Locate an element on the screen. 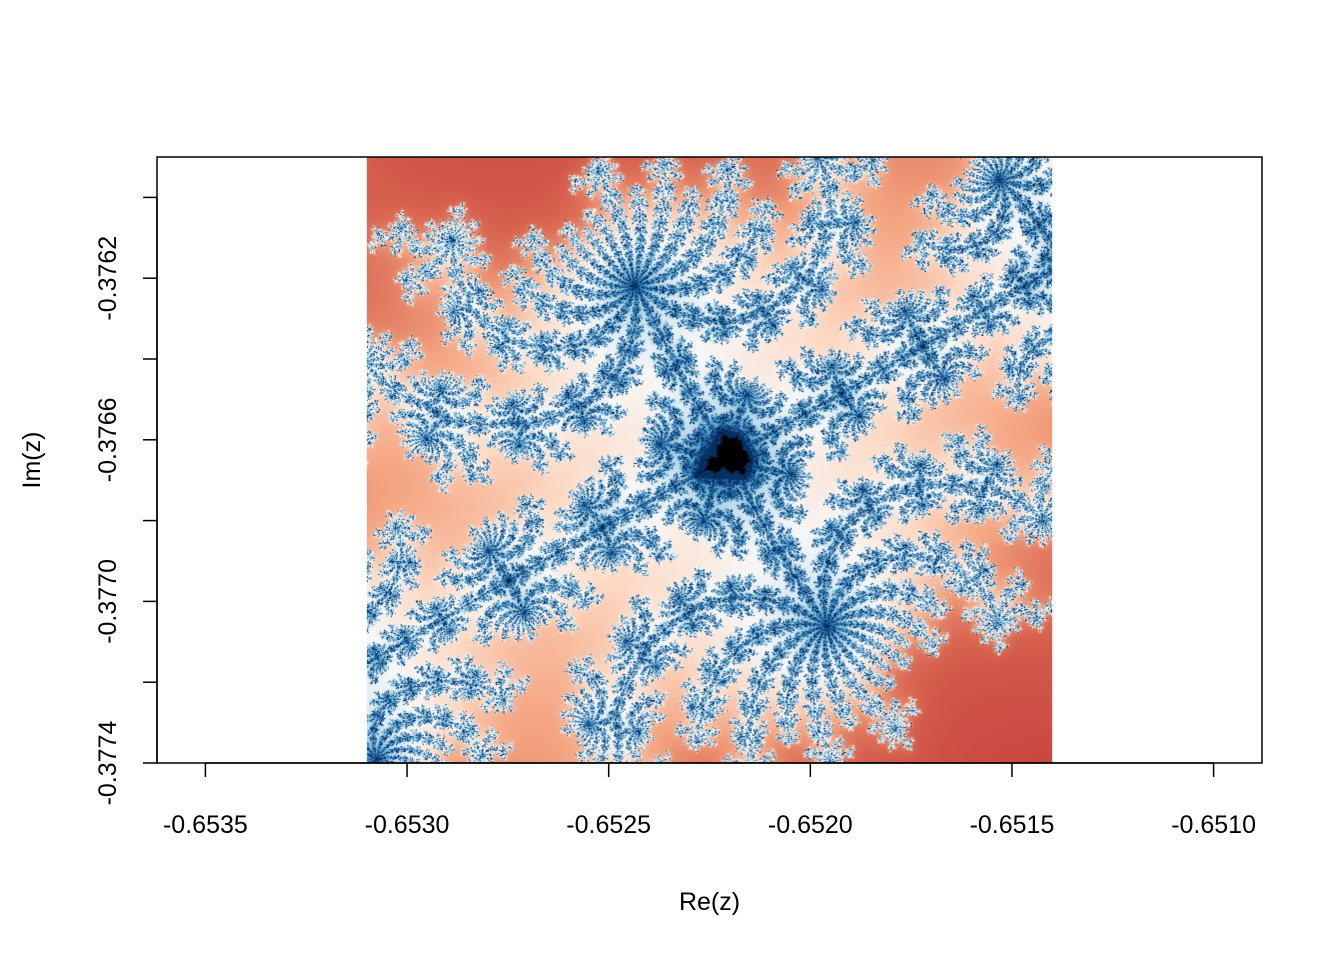 The height and width of the screenshot is (960, 1344). y-tick-label: -0.3774 is located at coordinates (108, 763).